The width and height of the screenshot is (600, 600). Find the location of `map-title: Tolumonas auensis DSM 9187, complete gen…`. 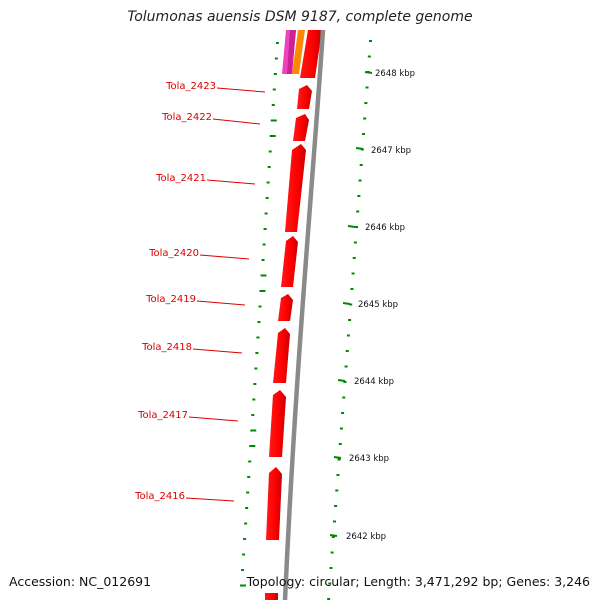

map-title: Tolumonas auensis DSM 9187, complete gen… is located at coordinates (300, 17).